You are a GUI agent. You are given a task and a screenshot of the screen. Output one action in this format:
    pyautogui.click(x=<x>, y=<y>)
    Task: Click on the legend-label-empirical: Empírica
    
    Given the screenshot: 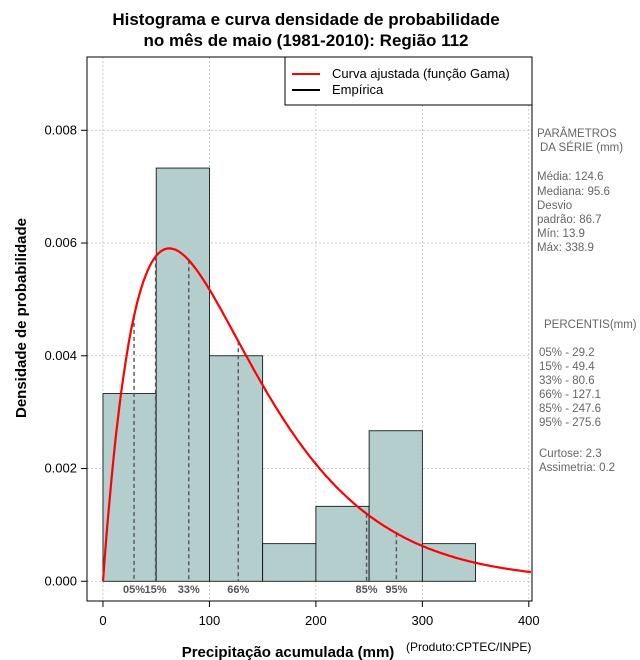 What is the action you would take?
    pyautogui.click(x=358, y=89)
    